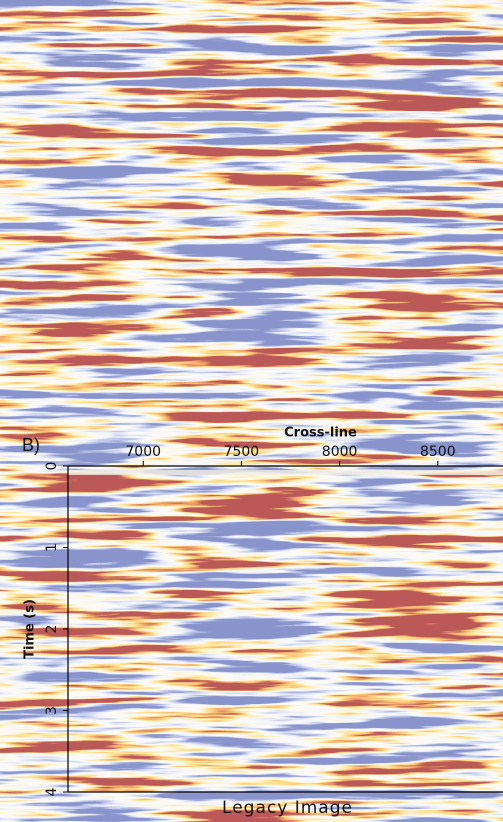  I want to click on panel-label: A), so click(19, 29).